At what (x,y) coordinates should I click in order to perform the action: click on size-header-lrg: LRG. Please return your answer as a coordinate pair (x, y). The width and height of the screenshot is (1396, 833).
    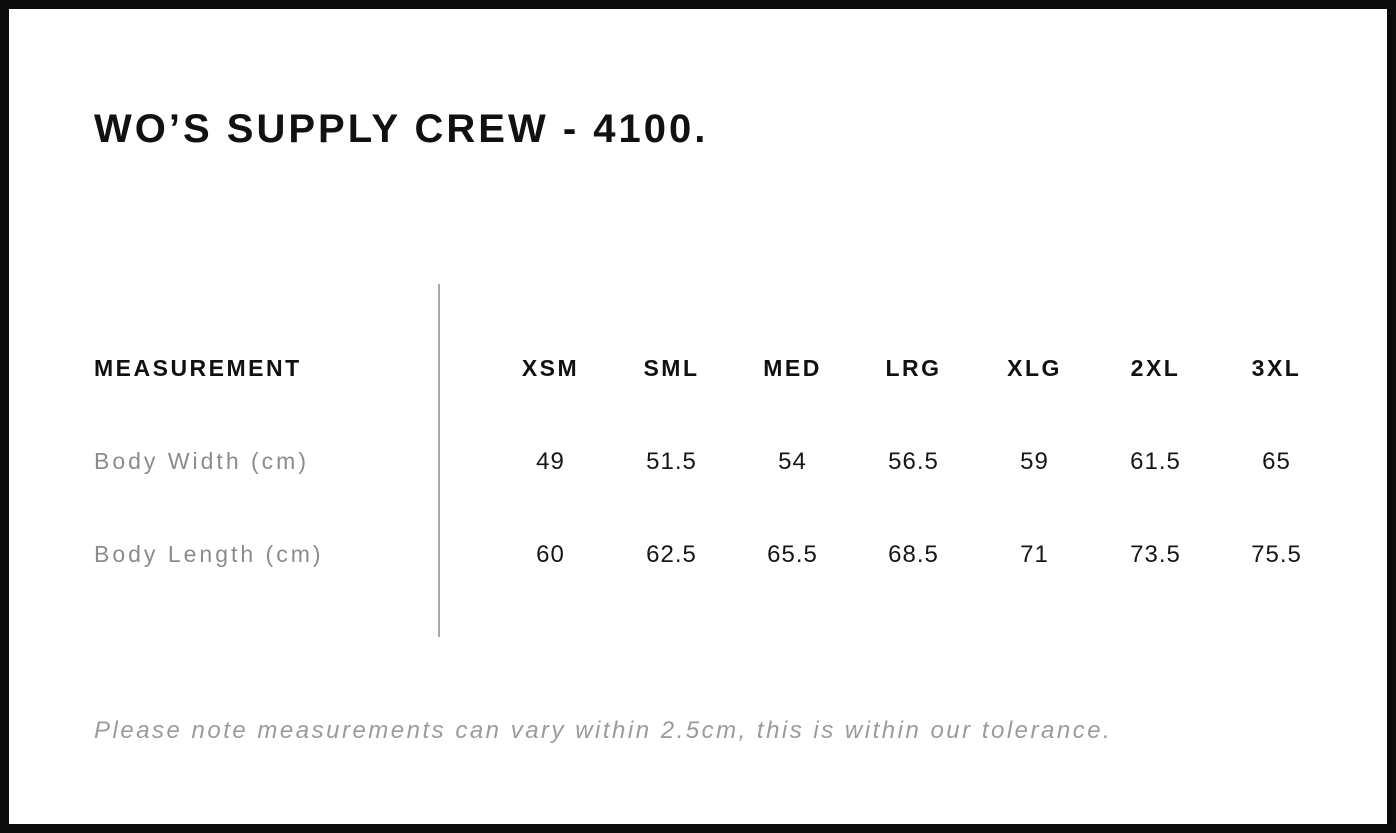
    Looking at the image, I should click on (913, 368).